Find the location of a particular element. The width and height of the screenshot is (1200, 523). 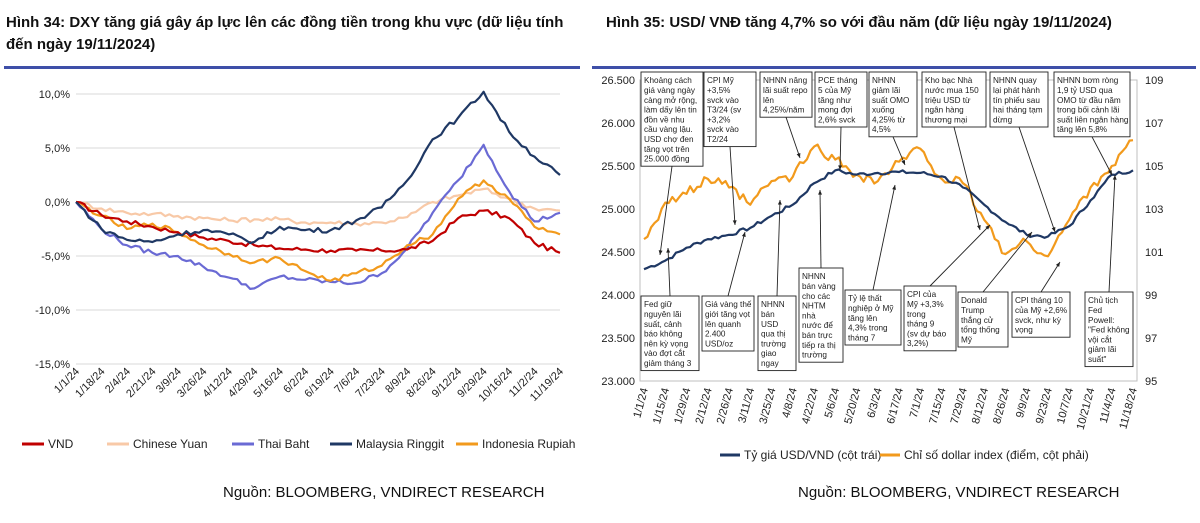

annotation-text: nhà is located at coordinates (809, 315).